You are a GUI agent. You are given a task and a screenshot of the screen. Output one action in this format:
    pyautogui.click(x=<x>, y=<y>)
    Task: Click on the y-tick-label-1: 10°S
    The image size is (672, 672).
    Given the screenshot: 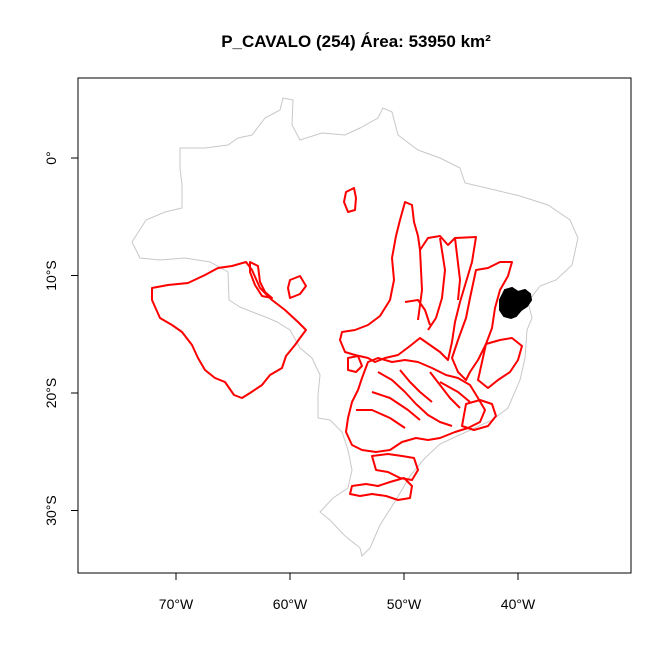 What is the action you would take?
    pyautogui.click(x=51, y=275)
    